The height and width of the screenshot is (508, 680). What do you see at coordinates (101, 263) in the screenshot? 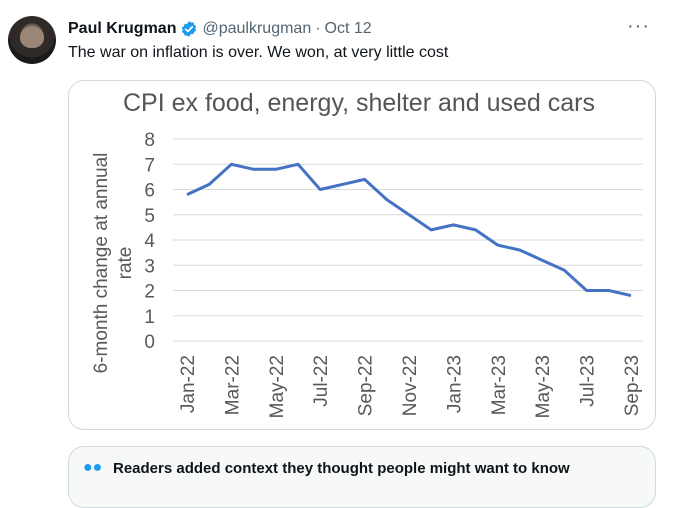
I see `y-axis-label-line-1: 6-month change at annual` at bounding box center [101, 263].